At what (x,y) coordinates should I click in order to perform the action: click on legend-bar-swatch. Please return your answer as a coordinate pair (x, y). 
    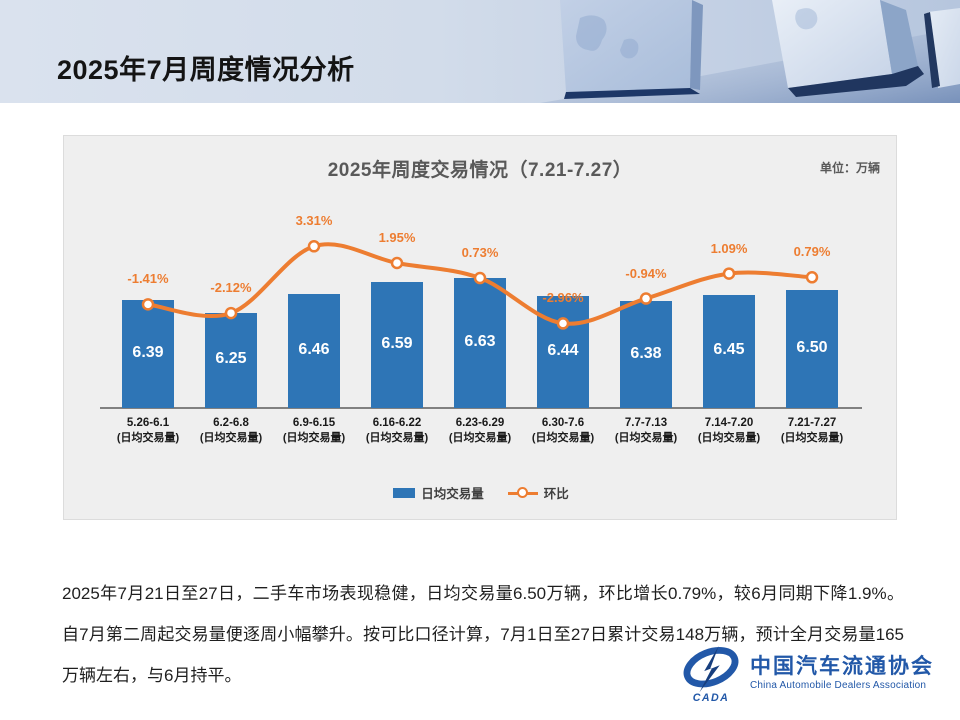
    Looking at the image, I should click on (404, 492).